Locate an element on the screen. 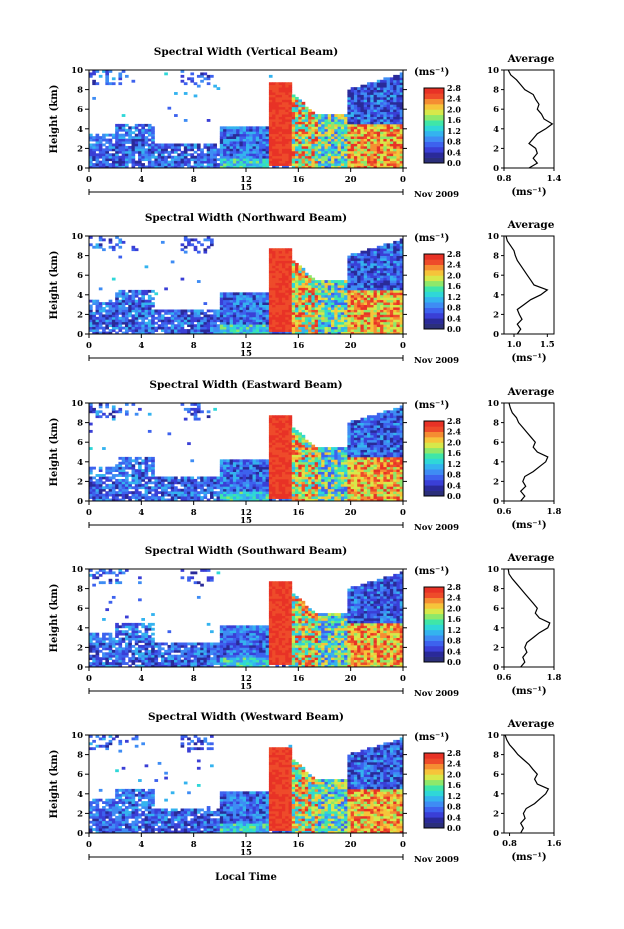  y-tick-label: 6 is located at coordinates (80, 276).